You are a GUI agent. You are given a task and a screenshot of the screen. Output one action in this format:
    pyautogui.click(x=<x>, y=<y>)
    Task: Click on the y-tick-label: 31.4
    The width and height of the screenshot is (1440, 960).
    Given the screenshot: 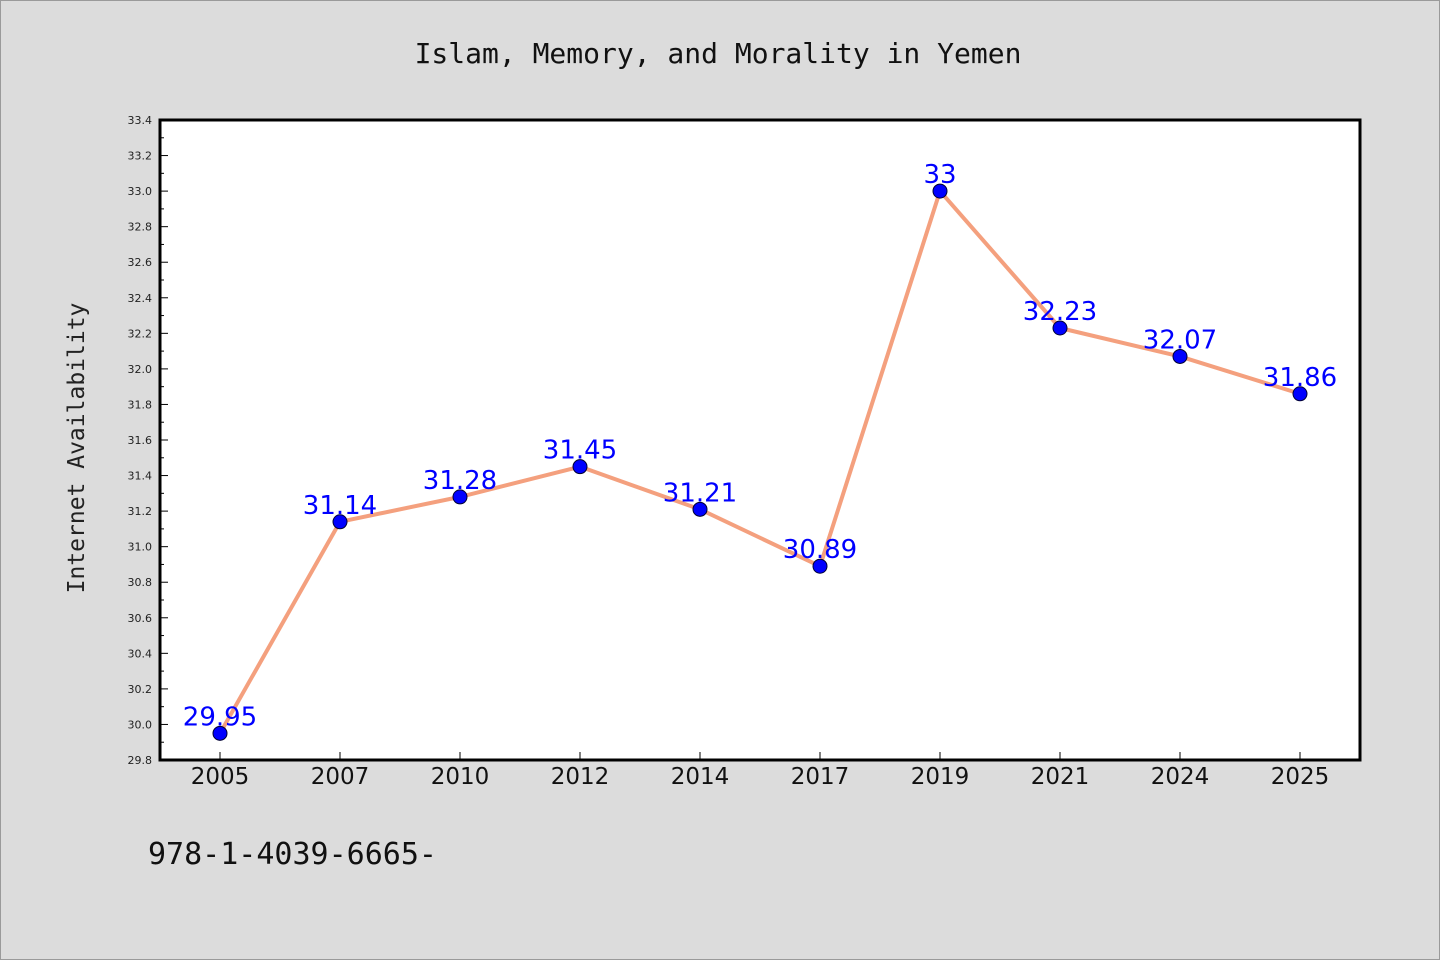 What is the action you would take?
    pyautogui.click(x=140, y=476)
    